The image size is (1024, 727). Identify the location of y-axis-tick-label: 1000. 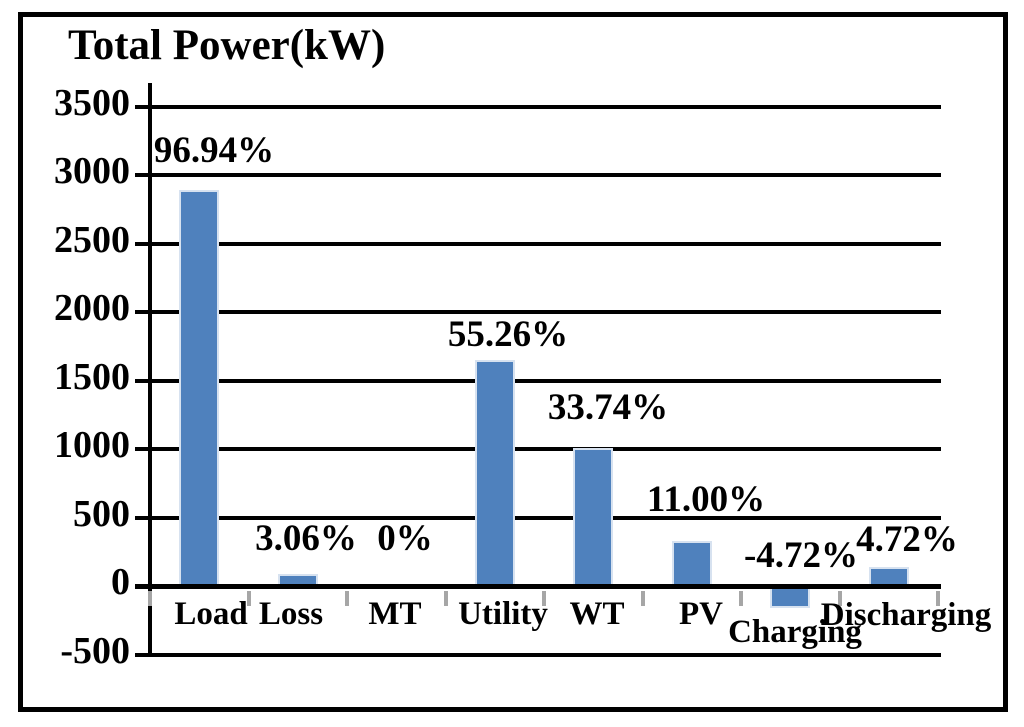
(92, 445).